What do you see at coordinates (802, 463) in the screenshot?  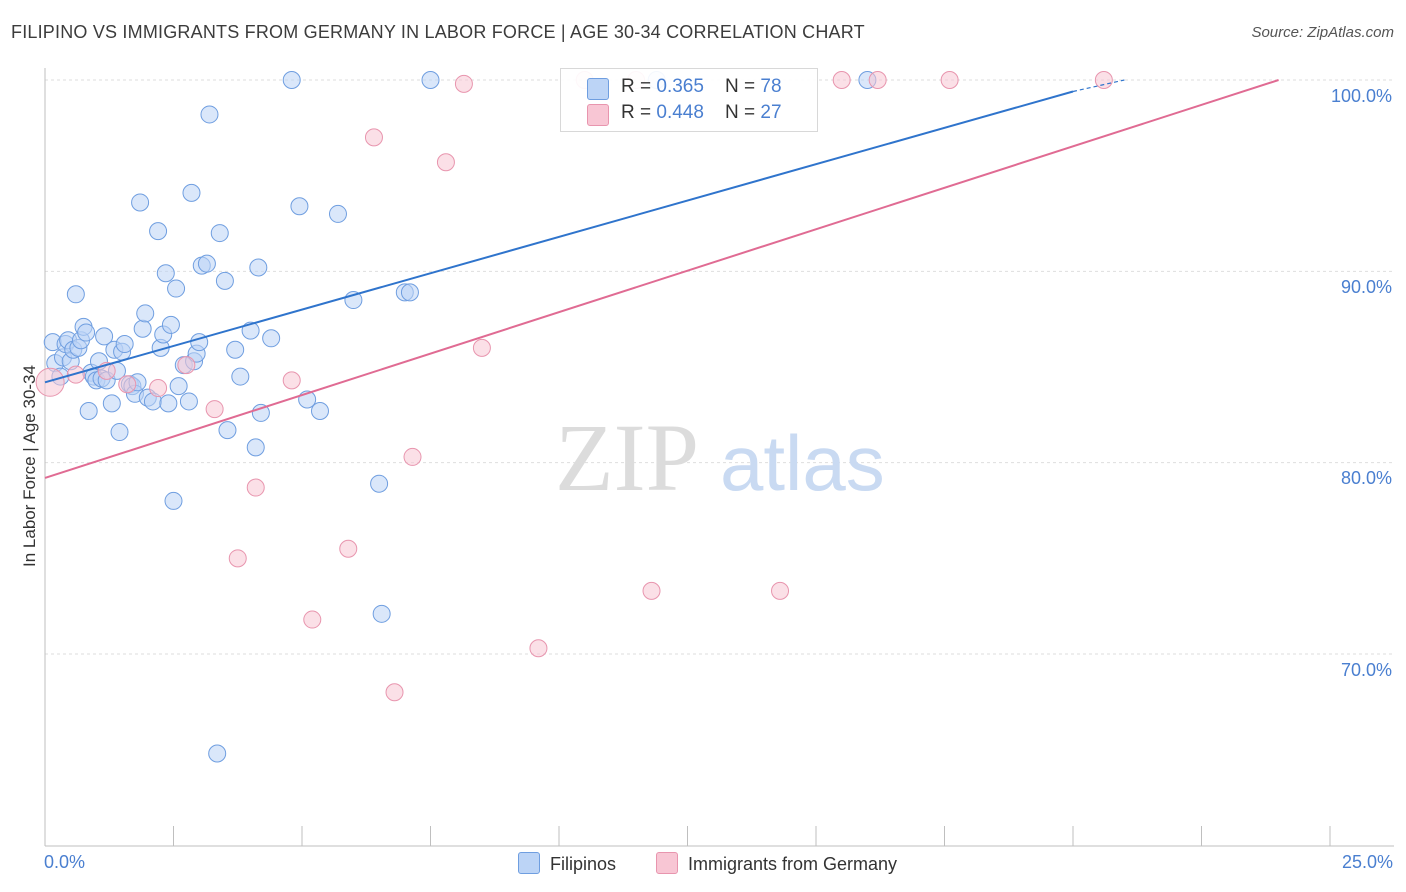 I see `watermark-atlas: atlas` at bounding box center [802, 463].